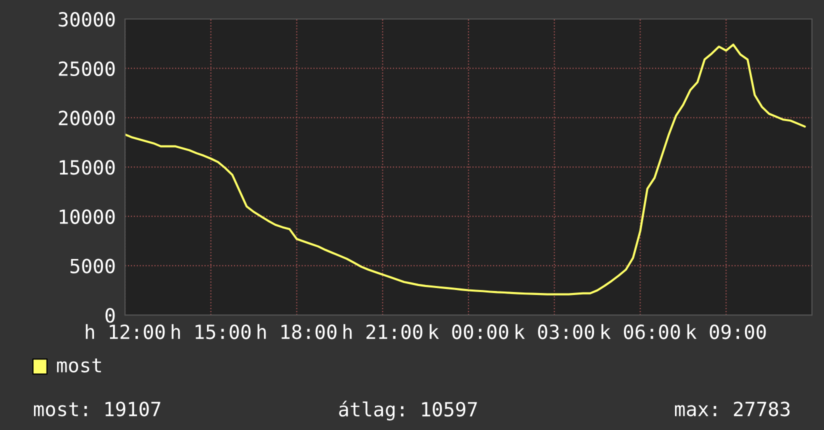  I want to click on x-tick-label: k 03:00, so click(555, 332).